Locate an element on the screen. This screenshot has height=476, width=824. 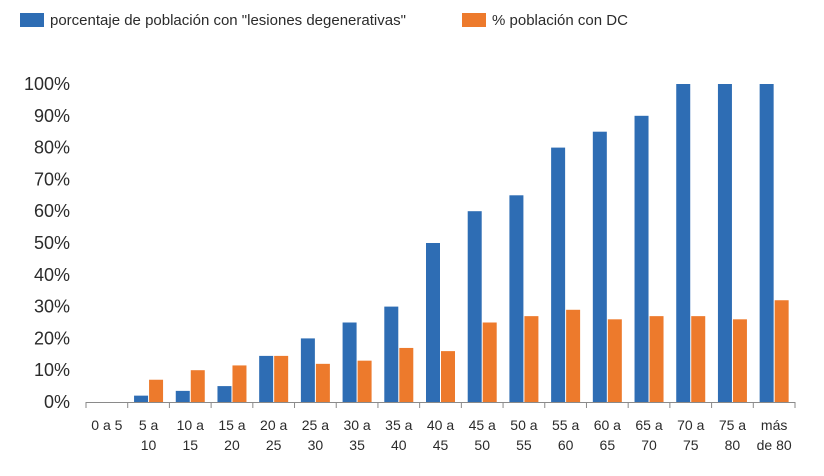
x-tick-label: 55 a is located at coordinates (565, 425).